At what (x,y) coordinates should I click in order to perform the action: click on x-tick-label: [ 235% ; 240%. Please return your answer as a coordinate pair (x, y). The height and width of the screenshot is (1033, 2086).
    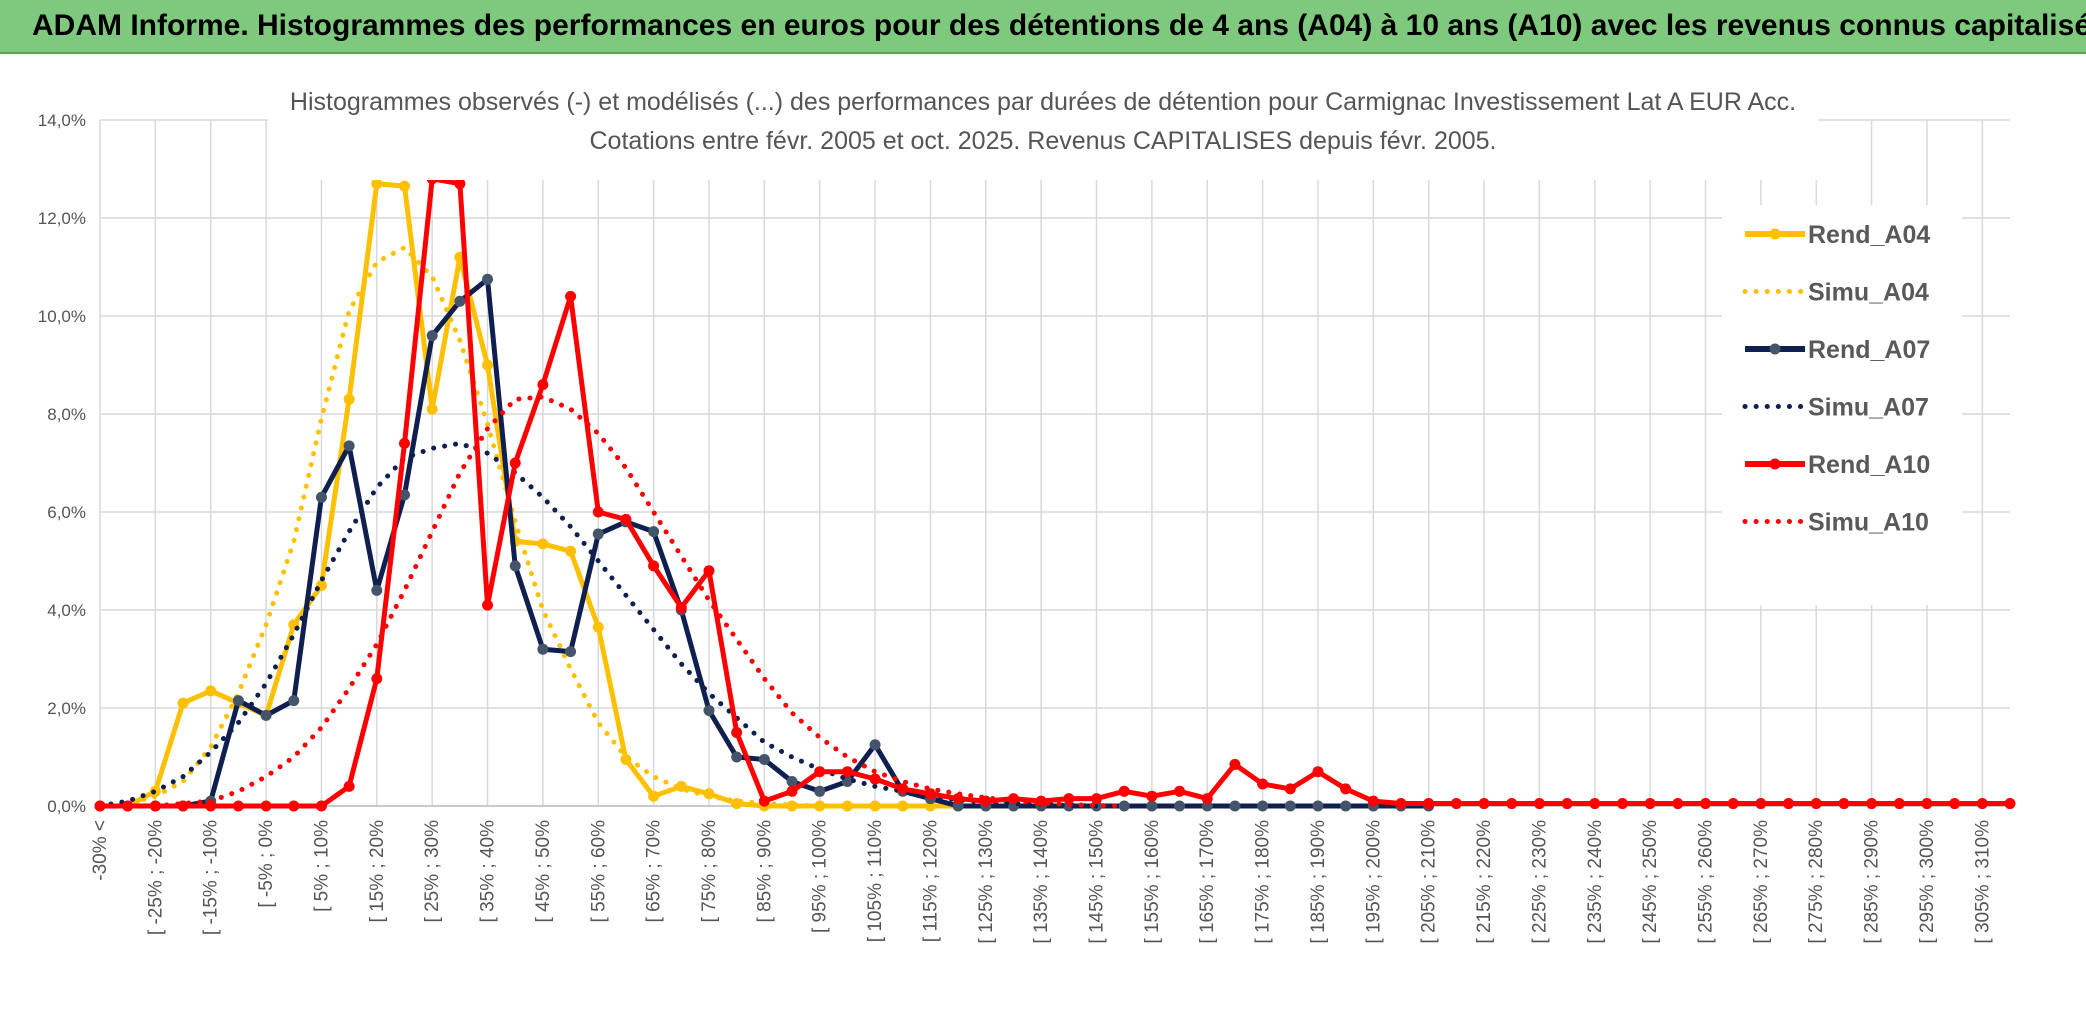
    Looking at the image, I should click on (1595, 882).